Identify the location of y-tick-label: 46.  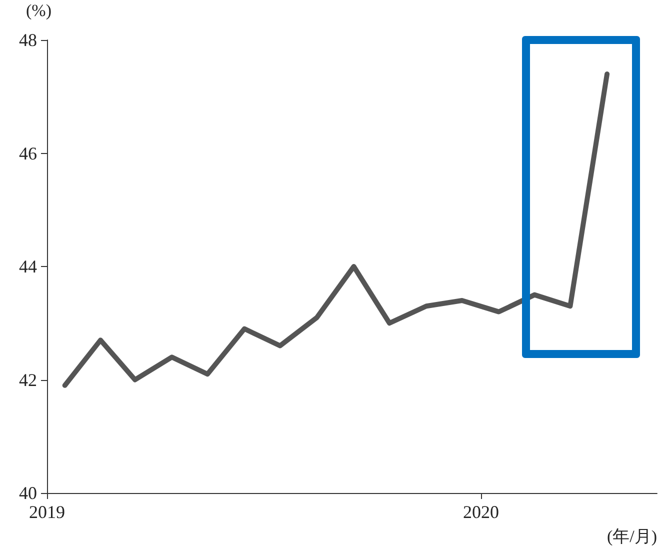
(28, 153).